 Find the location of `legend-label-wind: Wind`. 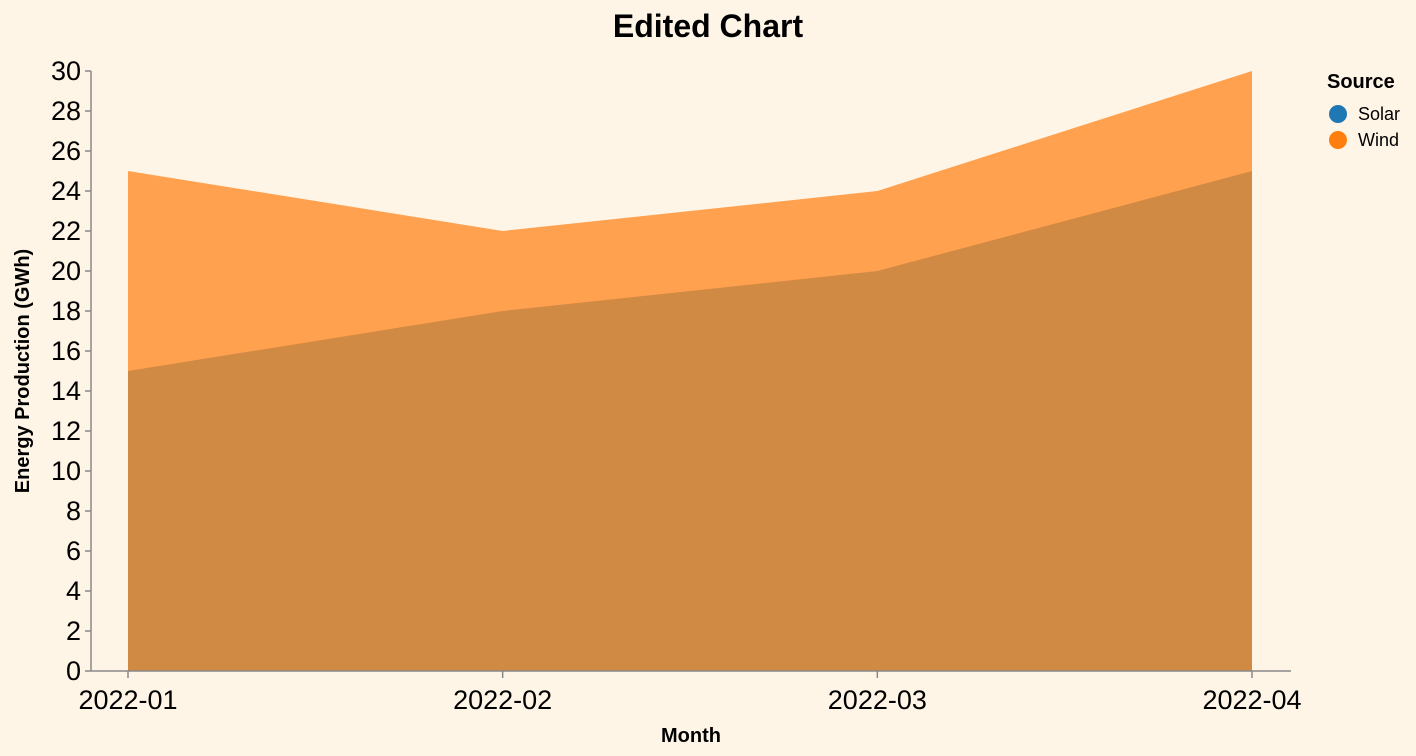

legend-label-wind: Wind is located at coordinates (1378, 140).